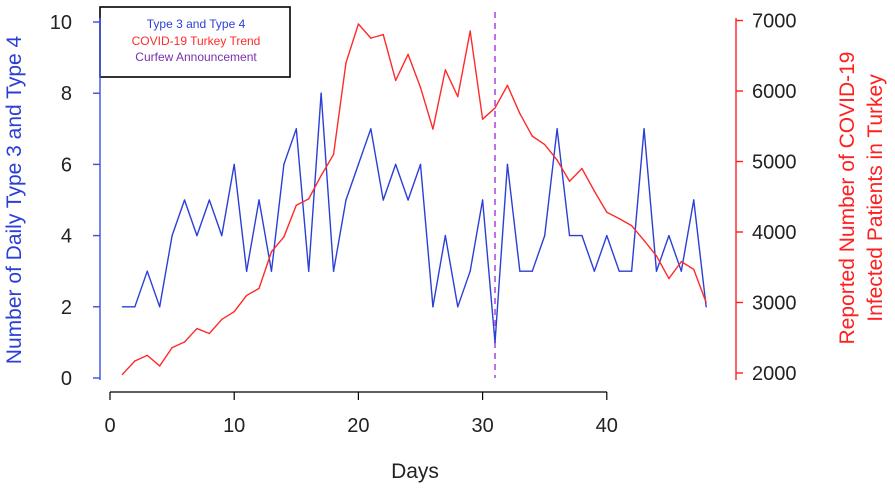 This screenshot has height=491, width=895. I want to click on right-tick-label: 5000, so click(774, 163).